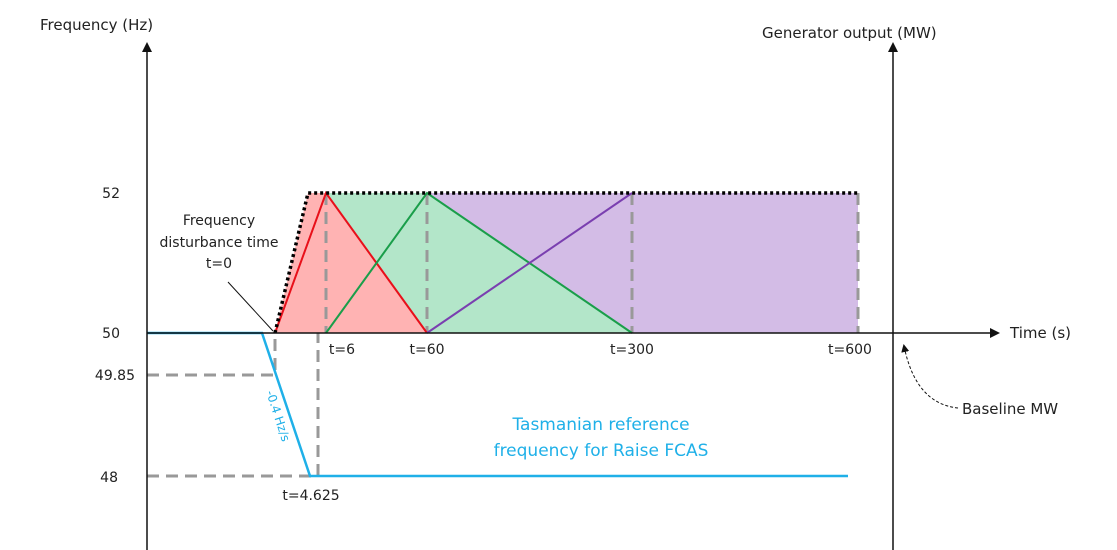 This screenshot has height=550, width=1117. What do you see at coordinates (426, 350) in the screenshot?
I see `time-tick: t=60` at bounding box center [426, 350].